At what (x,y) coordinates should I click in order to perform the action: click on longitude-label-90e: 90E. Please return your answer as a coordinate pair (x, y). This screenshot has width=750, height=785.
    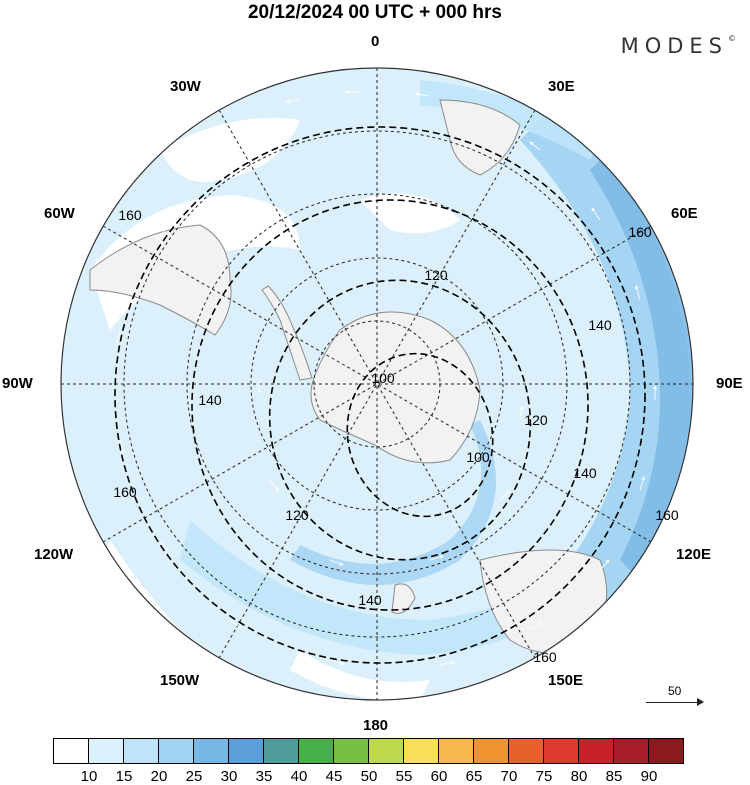
    Looking at the image, I should click on (729, 383).